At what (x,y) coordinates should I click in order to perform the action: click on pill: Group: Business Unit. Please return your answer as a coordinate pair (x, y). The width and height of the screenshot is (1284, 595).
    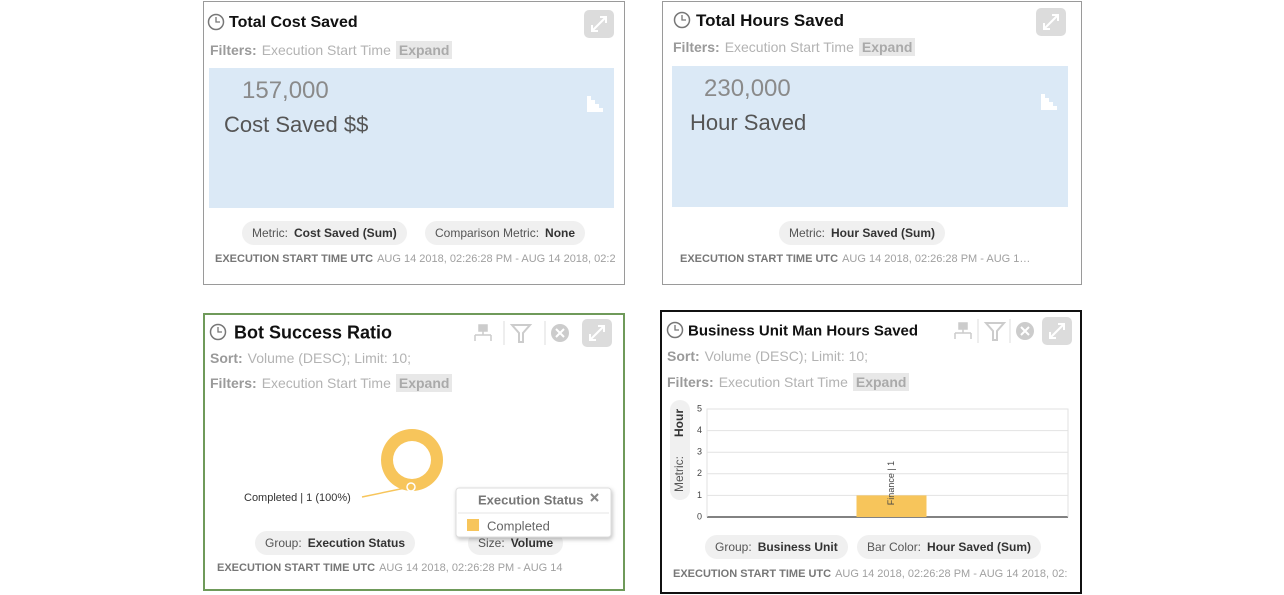
    Looking at the image, I should click on (776, 547).